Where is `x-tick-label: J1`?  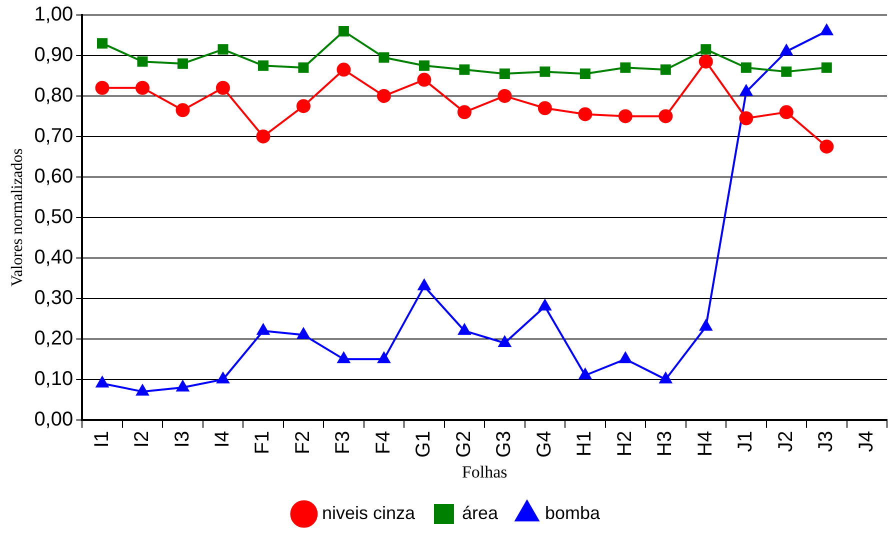 x-tick-label: J1 is located at coordinates (745, 441).